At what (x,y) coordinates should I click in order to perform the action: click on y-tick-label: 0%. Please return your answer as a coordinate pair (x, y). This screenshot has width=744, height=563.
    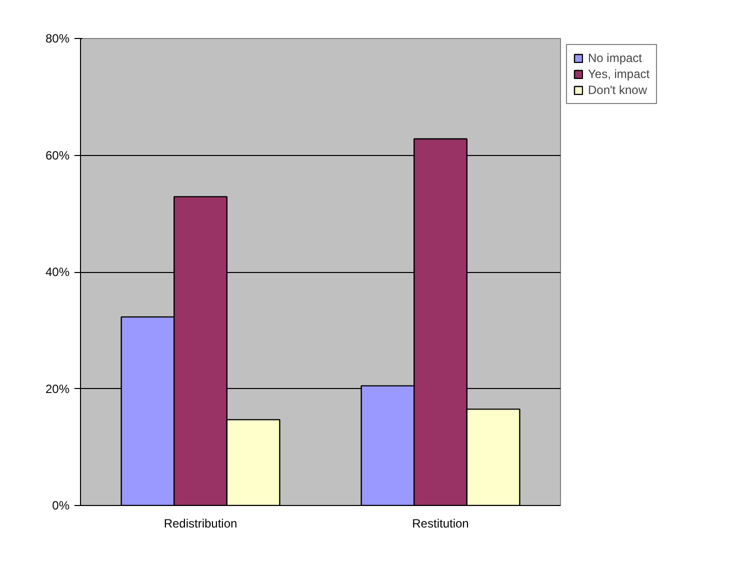
    Looking at the image, I should click on (61, 505).